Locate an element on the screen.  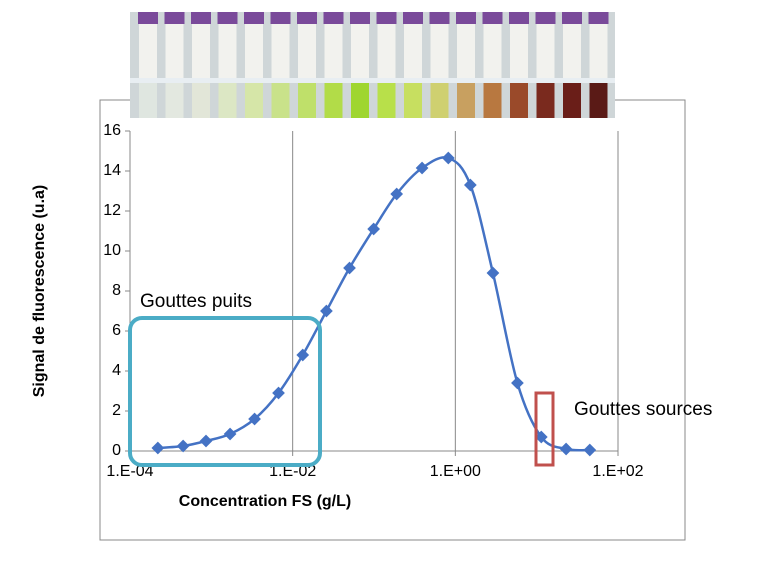
y-tick-label: 10 is located at coordinates (112, 250).